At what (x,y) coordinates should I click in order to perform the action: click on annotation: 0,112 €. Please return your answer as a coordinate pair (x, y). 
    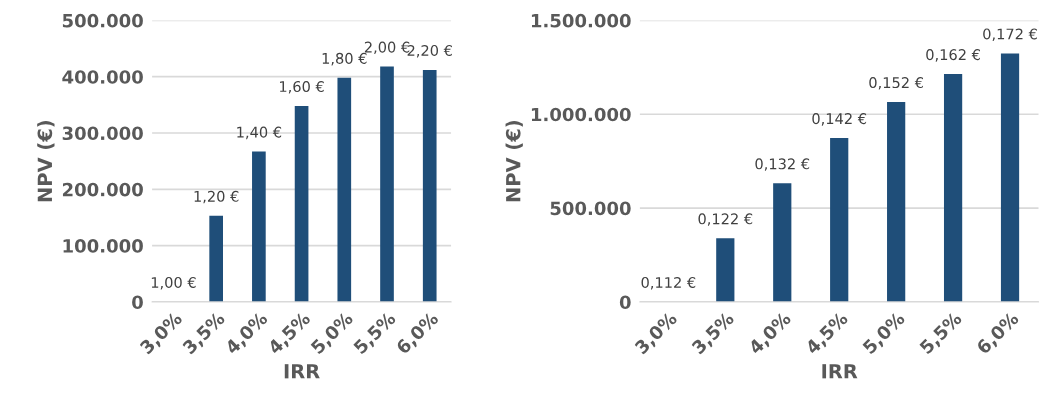
    Looking at the image, I should click on (668, 283).